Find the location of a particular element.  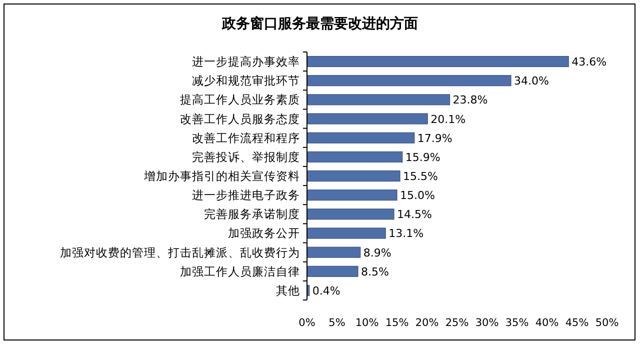

data-label: 15.9% is located at coordinates (422, 157).